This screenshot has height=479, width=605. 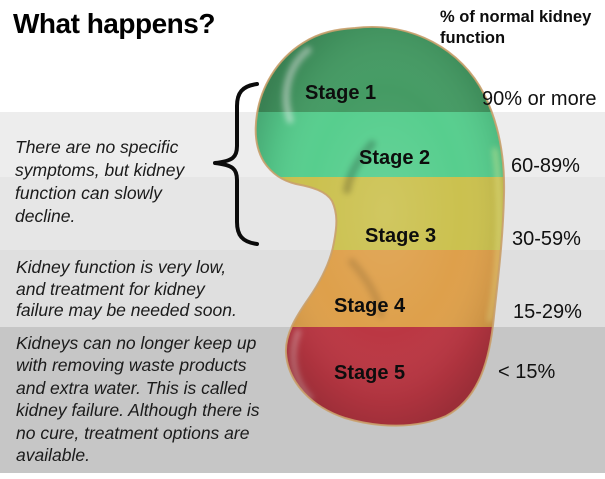 I want to click on stage-3-label: Stage 3, so click(x=401, y=236).